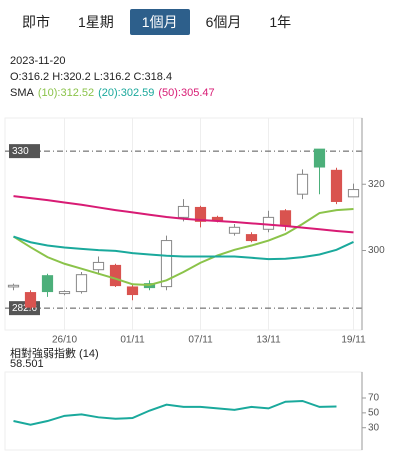 This screenshot has width=414, height=460. Describe the element at coordinates (376, 250) in the screenshot. I see `y-tick-label: 300` at that location.